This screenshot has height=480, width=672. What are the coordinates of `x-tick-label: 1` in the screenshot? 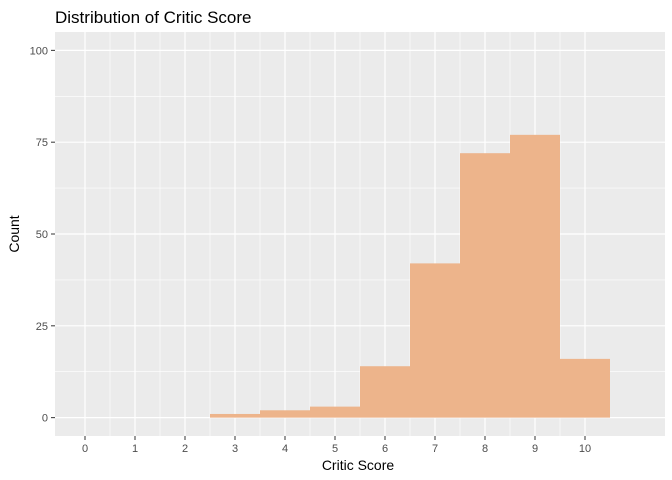 It's located at (135, 449).